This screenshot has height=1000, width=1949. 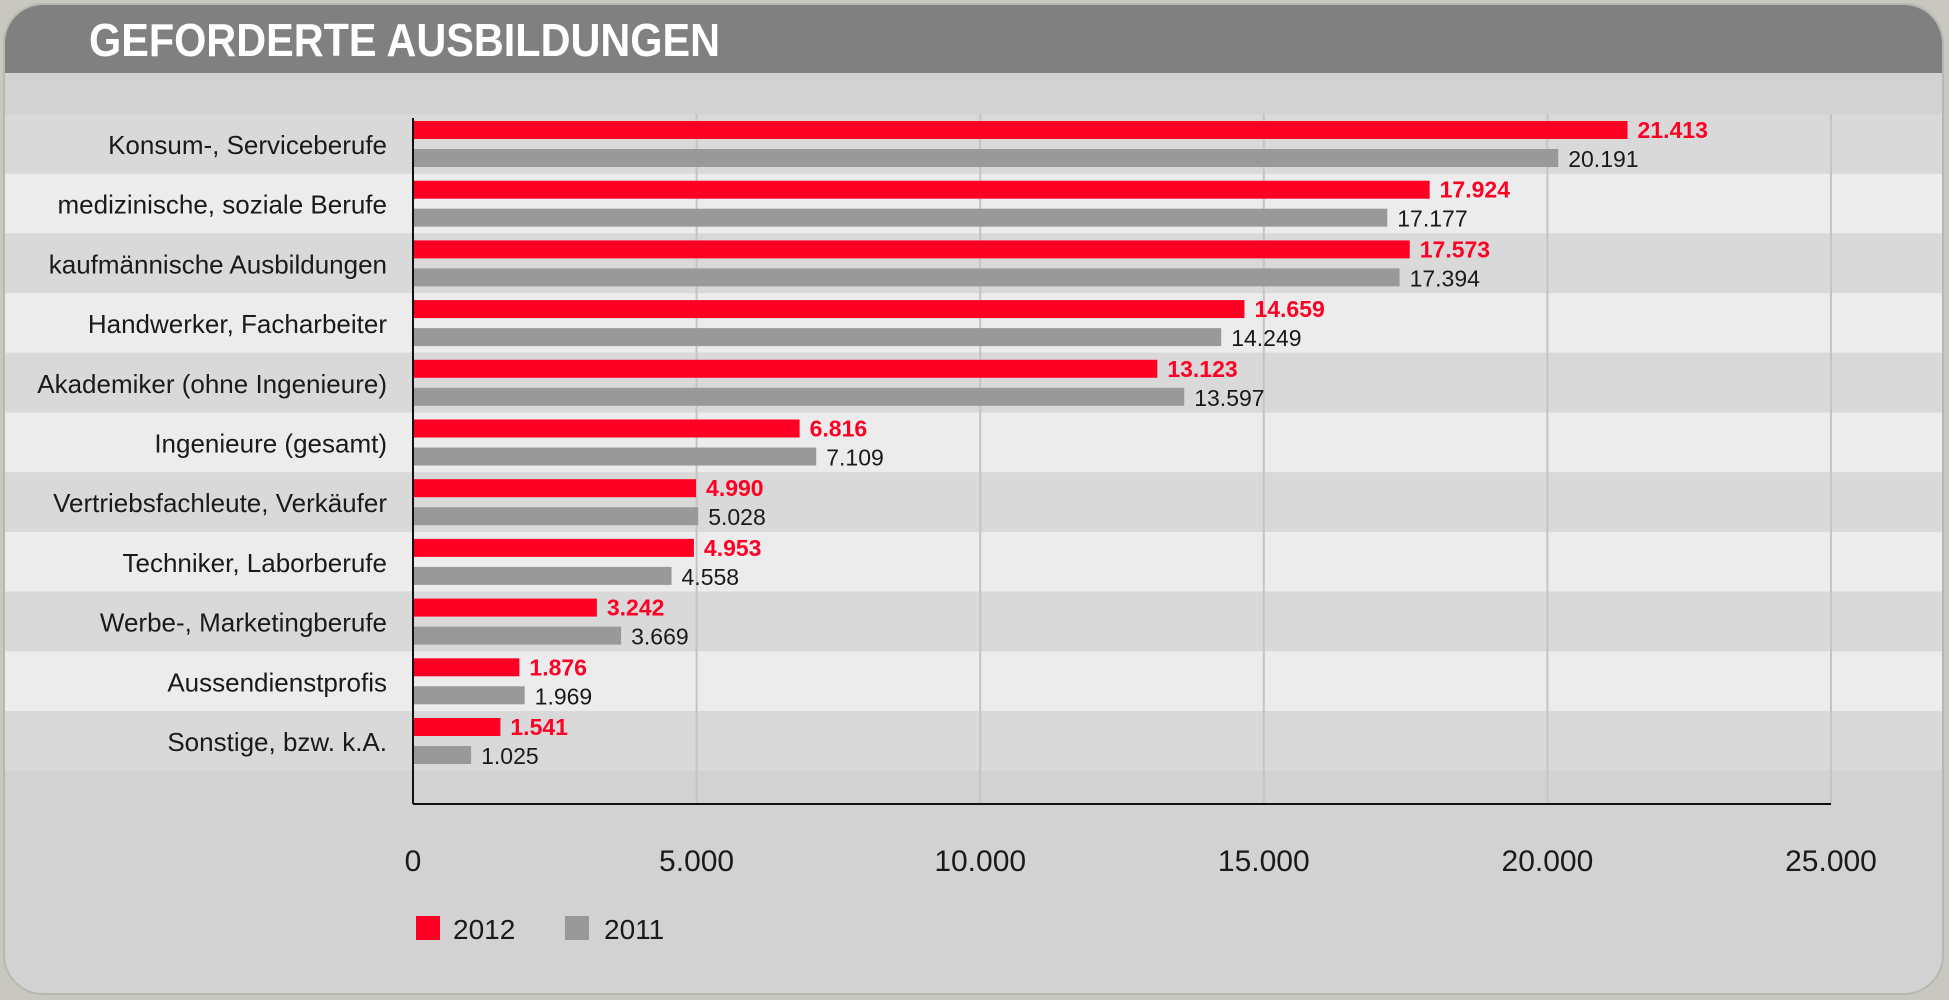 What do you see at coordinates (413, 861) in the screenshot?
I see `x-tick-label: 0` at bounding box center [413, 861].